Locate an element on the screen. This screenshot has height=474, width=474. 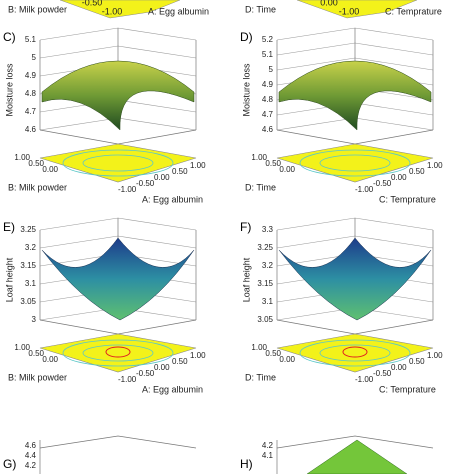
panel-label: G) is located at coordinates (9, 464).